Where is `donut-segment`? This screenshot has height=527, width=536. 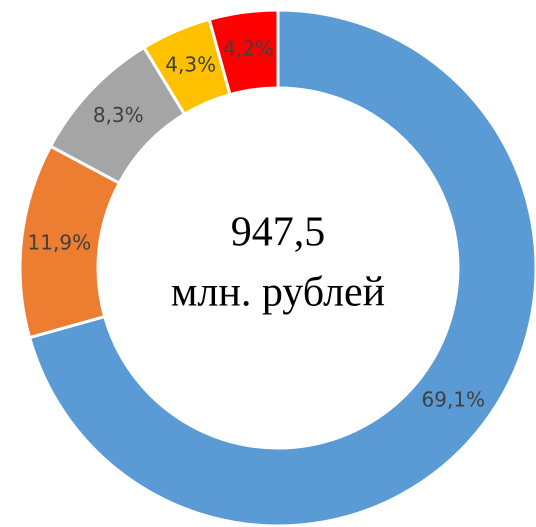 donut-segment is located at coordinates (243, 52).